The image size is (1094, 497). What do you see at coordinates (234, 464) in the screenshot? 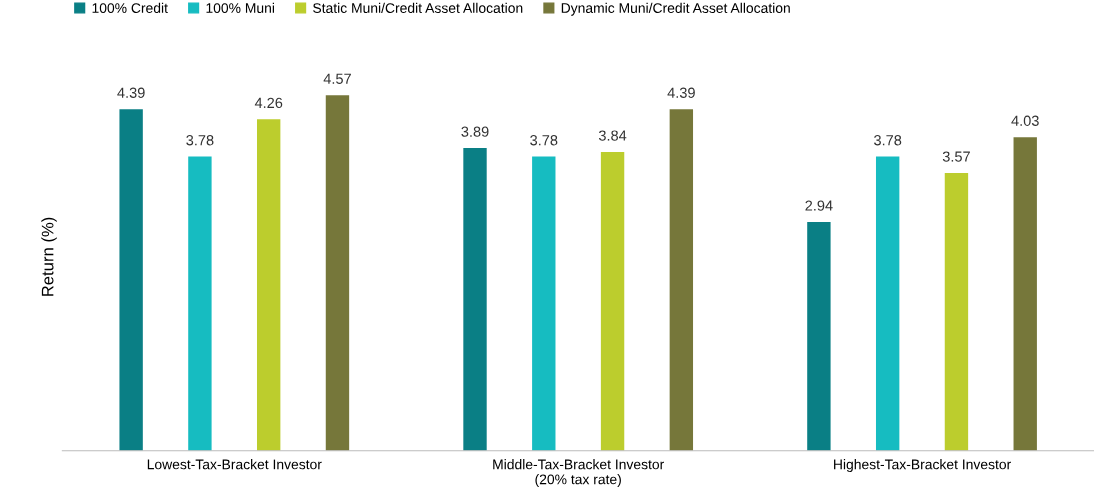
I see `x-tick-label: Lowest-Tax-Bracket Investor` at bounding box center [234, 464].